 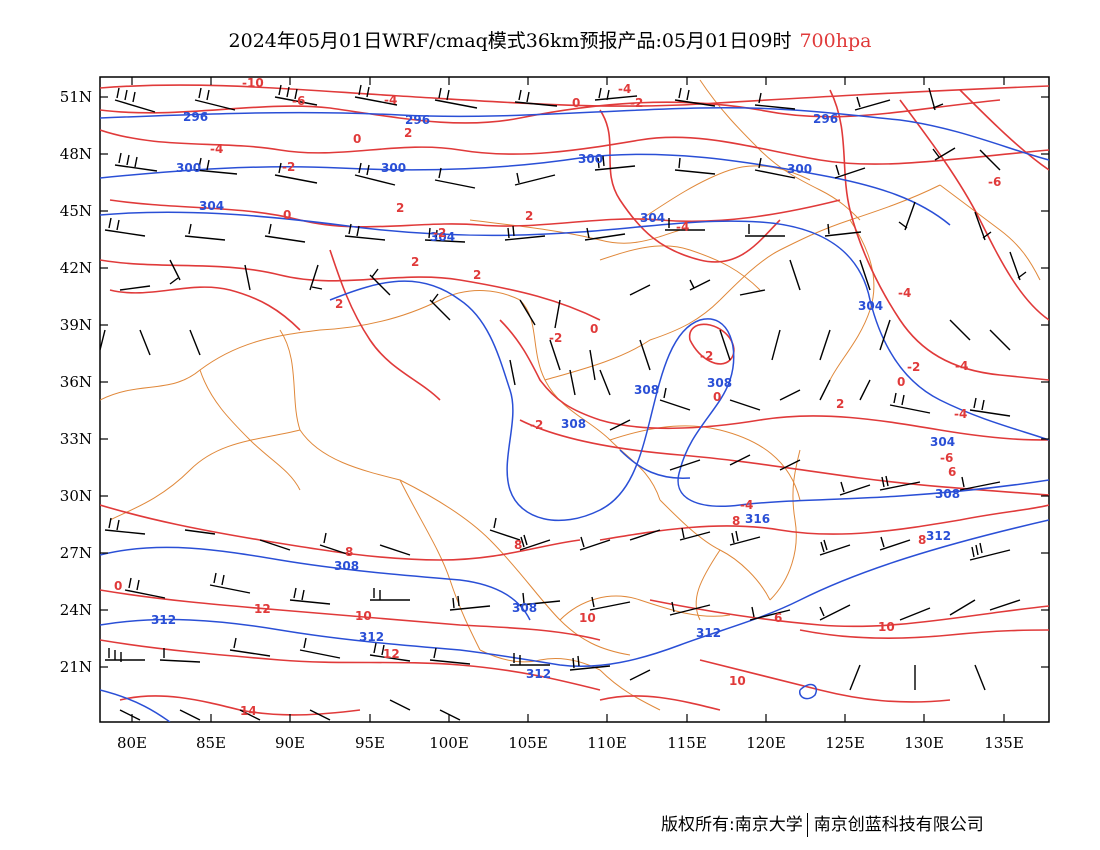 I want to click on title-pressure-level: 700hpa, so click(x=835, y=41).